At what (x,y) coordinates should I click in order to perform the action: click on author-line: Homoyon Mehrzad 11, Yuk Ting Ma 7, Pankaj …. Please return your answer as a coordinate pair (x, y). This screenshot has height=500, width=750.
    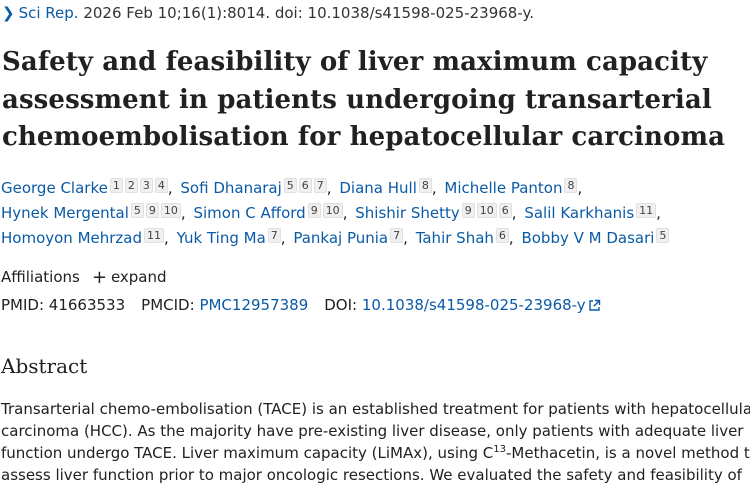
    Looking at the image, I should click on (373, 238).